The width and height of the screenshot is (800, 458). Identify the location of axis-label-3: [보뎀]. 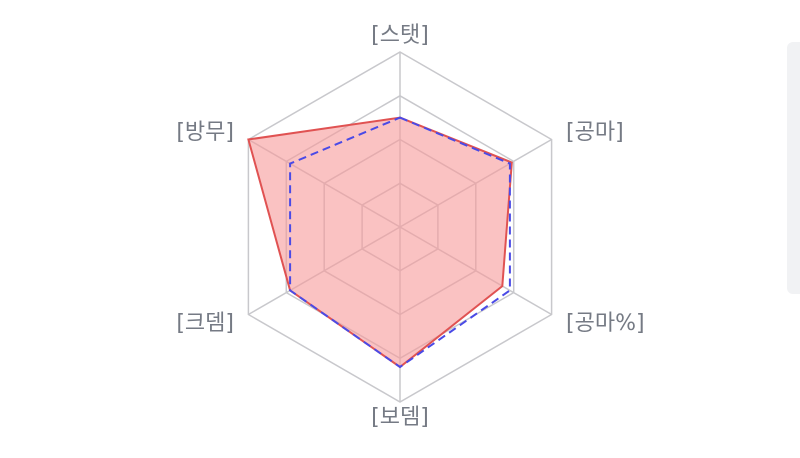
(400, 417).